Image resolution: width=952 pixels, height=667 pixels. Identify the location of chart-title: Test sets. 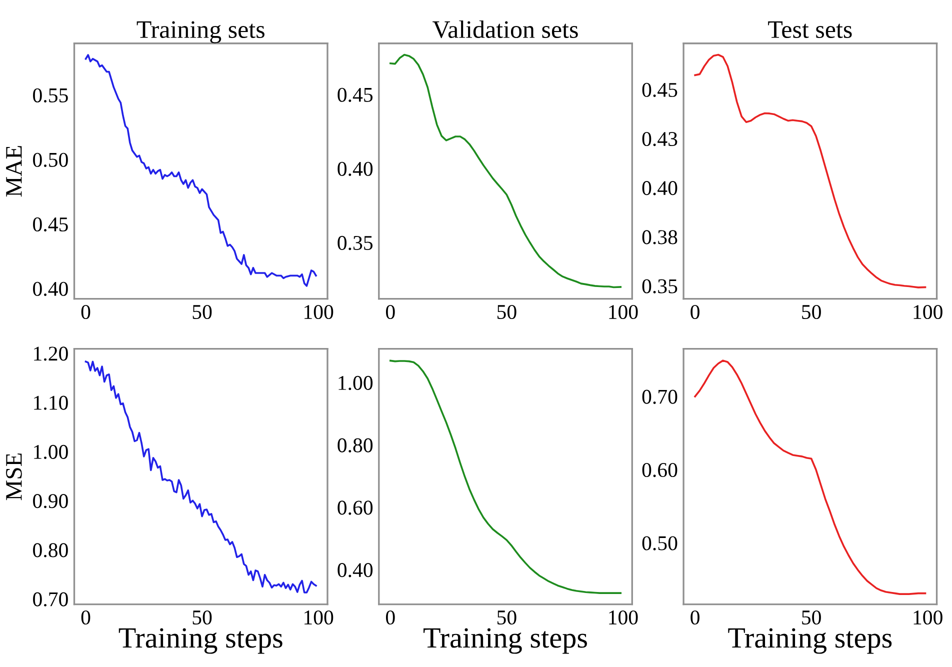
(810, 29).